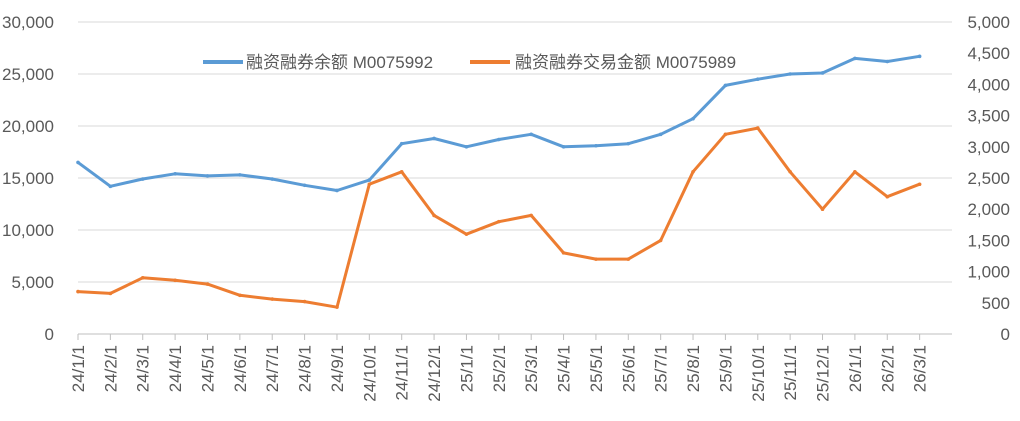  I want to click on axes, so click(514, 336).